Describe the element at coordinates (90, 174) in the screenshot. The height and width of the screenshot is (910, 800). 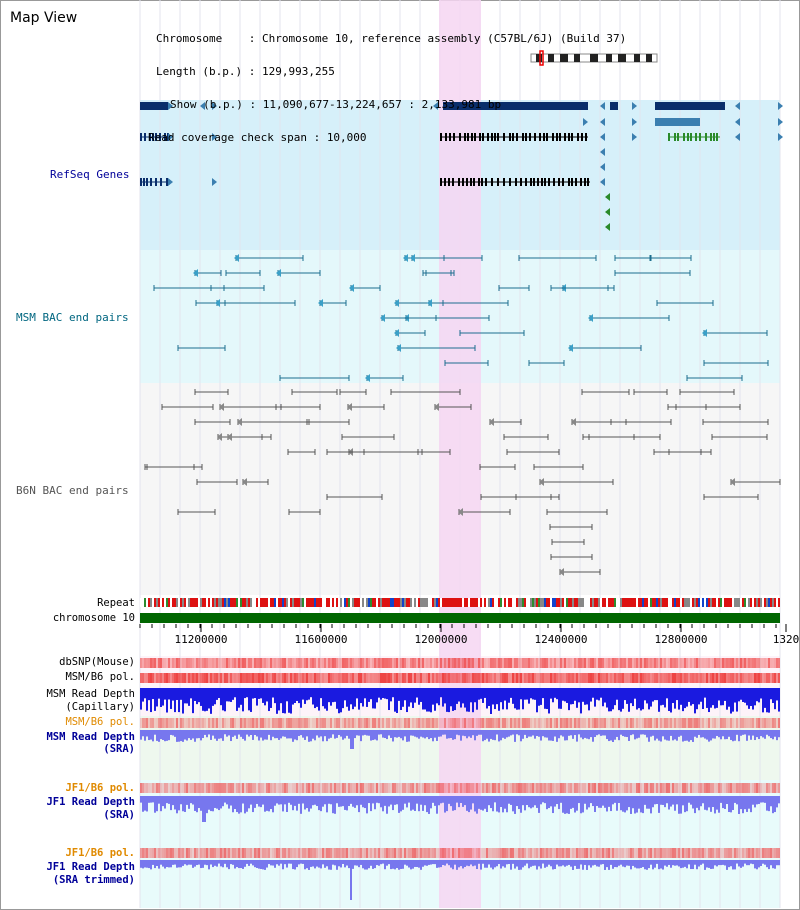
I see `refseq-genes-label: RefSeq Genes` at that location.